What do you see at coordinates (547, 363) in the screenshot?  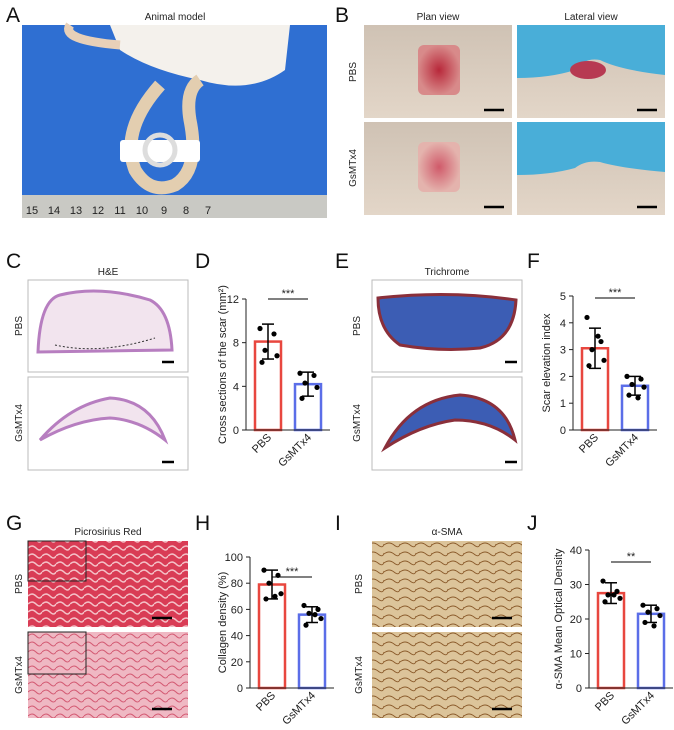 I see `y-axis-label: Scar elevation index` at bounding box center [547, 363].